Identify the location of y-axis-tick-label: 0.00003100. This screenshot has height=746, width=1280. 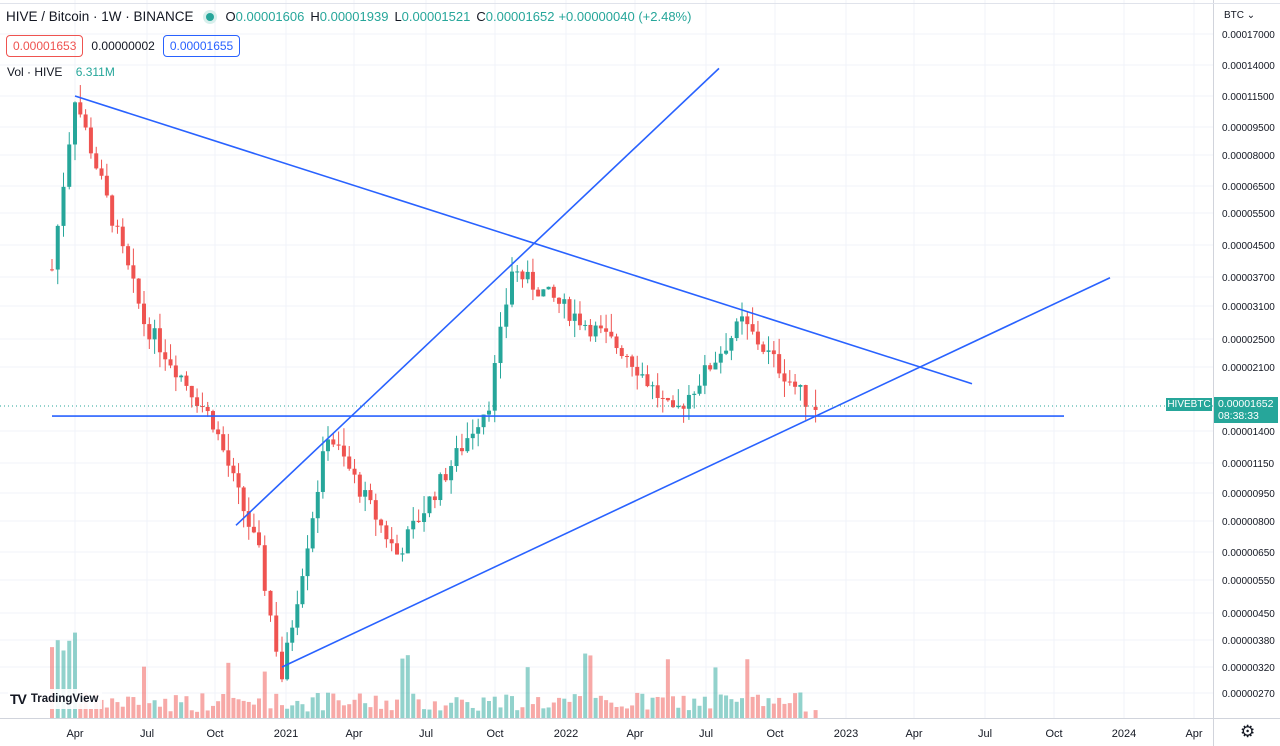
(1248, 307).